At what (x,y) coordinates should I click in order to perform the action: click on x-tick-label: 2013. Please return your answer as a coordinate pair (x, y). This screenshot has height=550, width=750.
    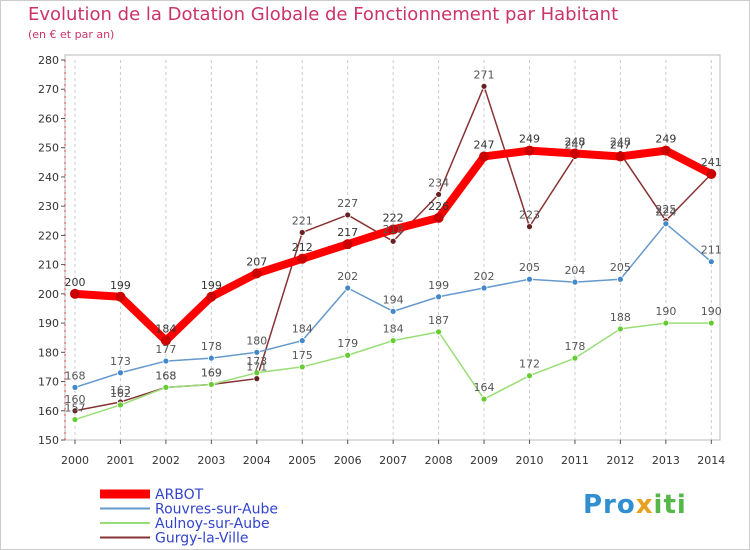
    Looking at the image, I should click on (666, 460).